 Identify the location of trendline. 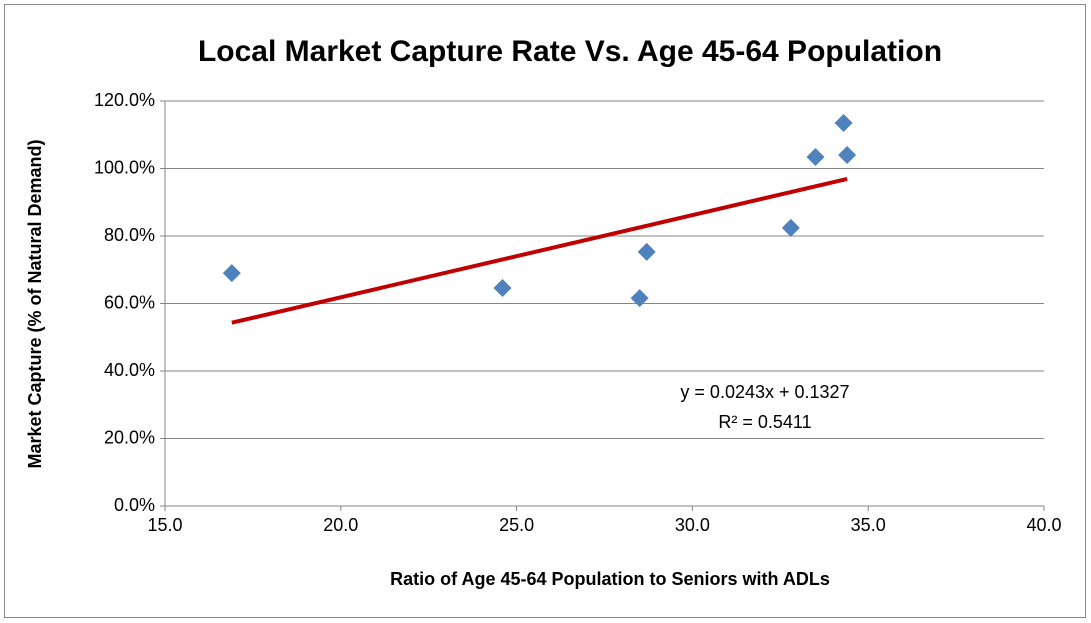
(539, 251).